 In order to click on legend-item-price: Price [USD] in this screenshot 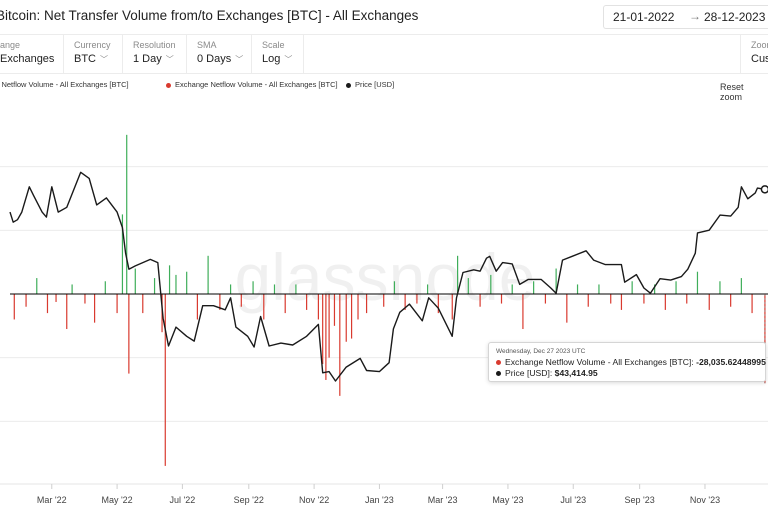, I will do `click(370, 84)`.